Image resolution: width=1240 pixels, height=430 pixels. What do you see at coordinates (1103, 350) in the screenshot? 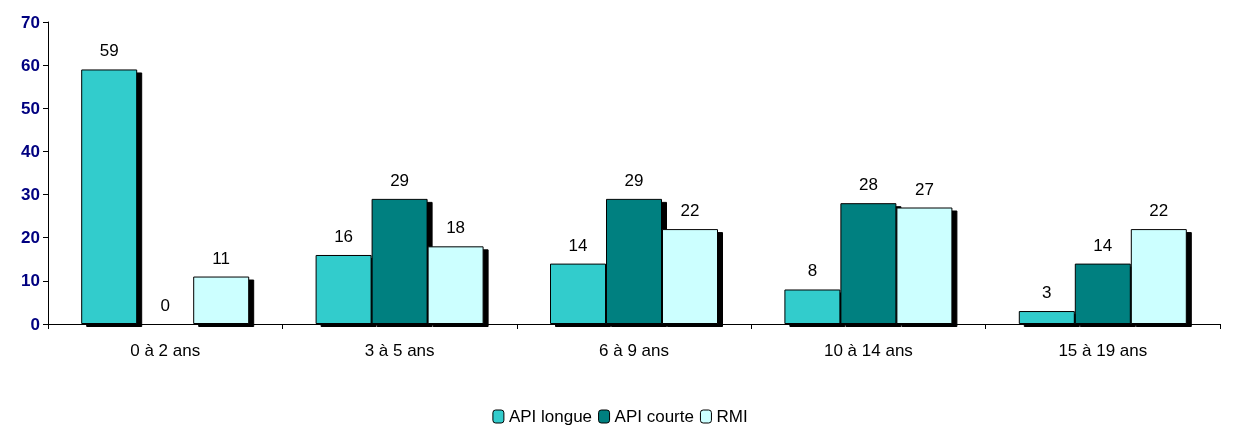
I see `x-tick-label: 15 à 19 ans` at bounding box center [1103, 350].